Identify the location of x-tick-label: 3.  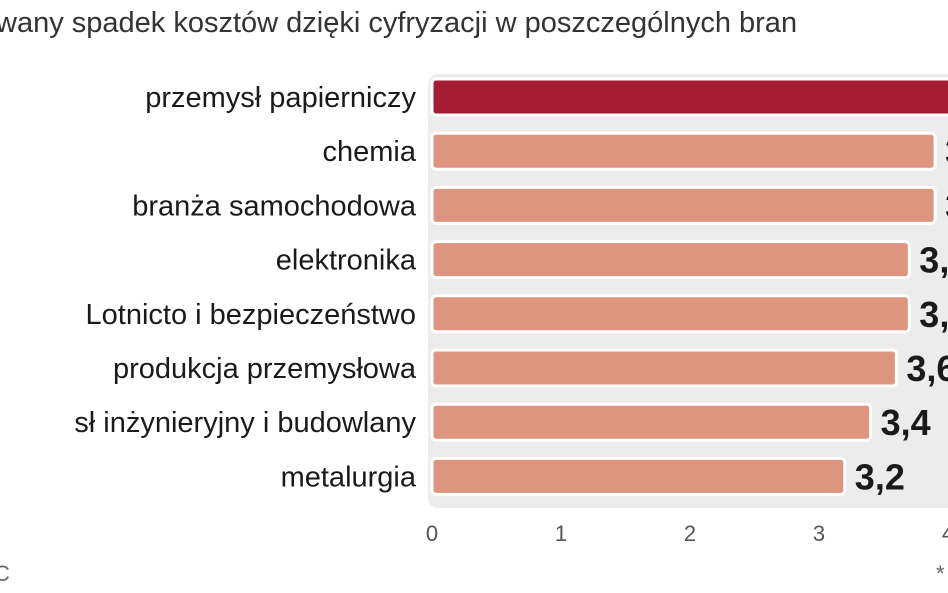
(819, 533).